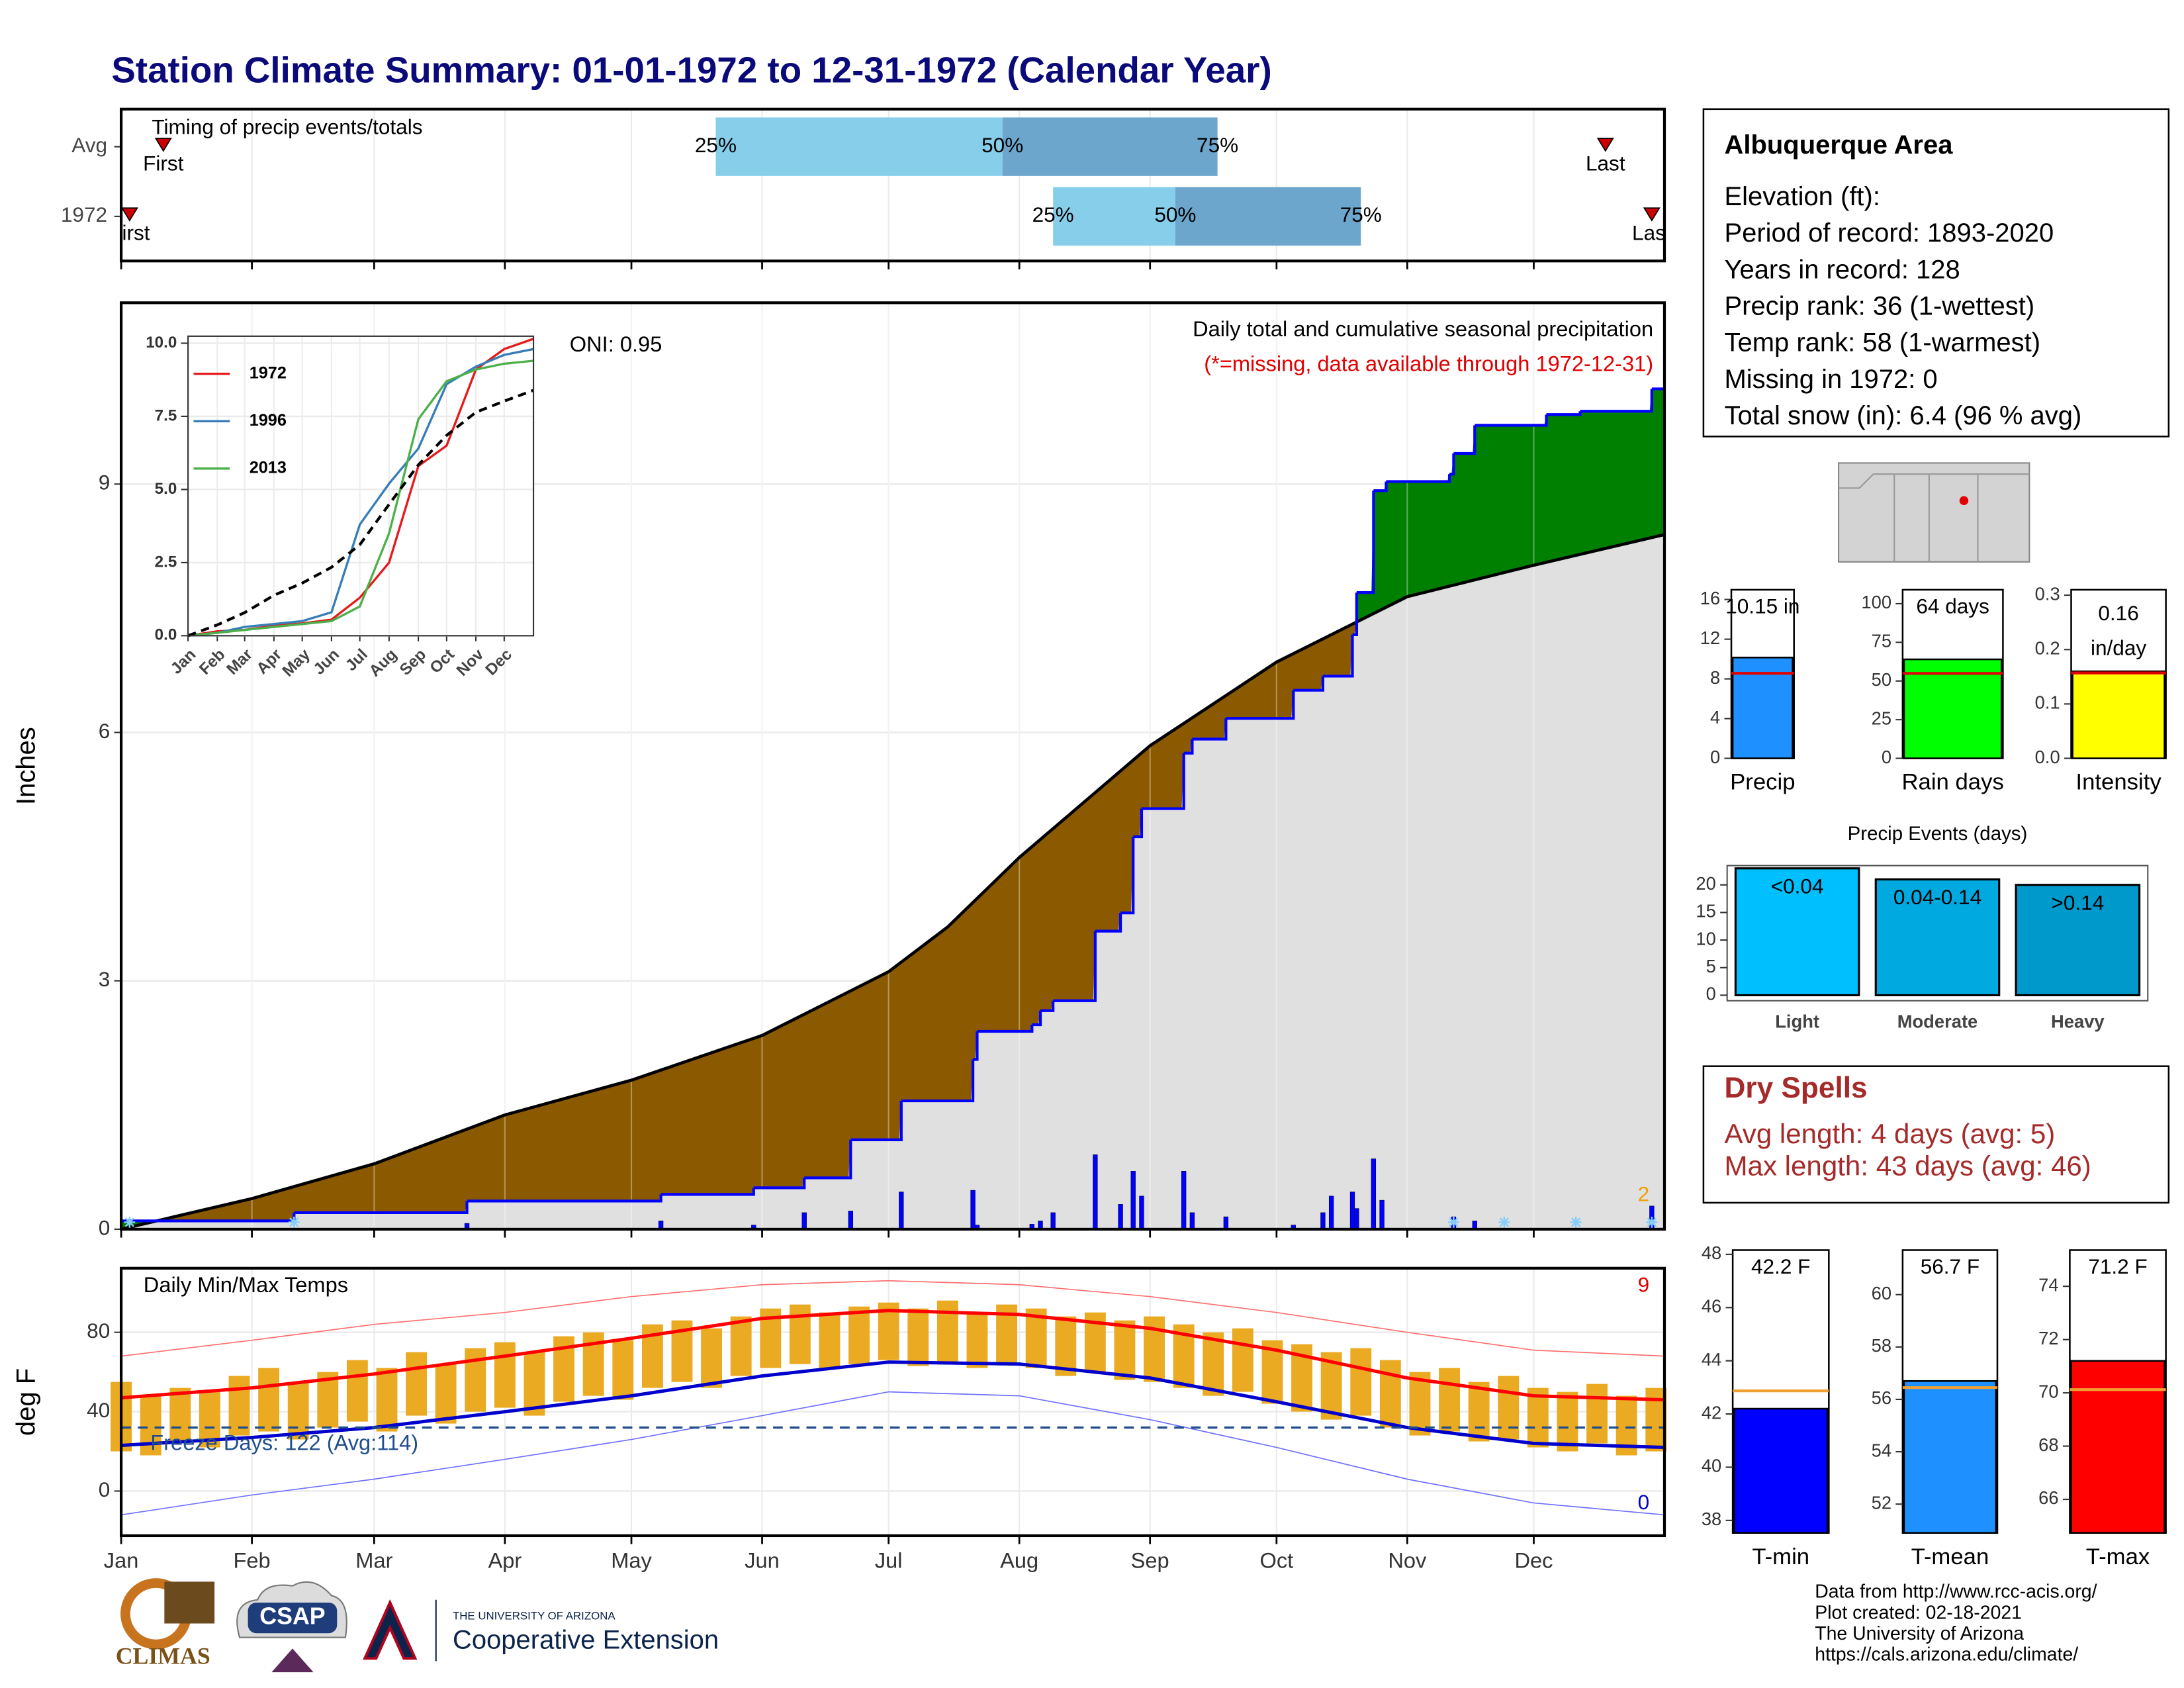 This screenshot has width=2184, height=1688. What do you see at coordinates (284, 1442) in the screenshot?
I see `freeze-label: Freeze Days: 122 (Avg:114)` at bounding box center [284, 1442].